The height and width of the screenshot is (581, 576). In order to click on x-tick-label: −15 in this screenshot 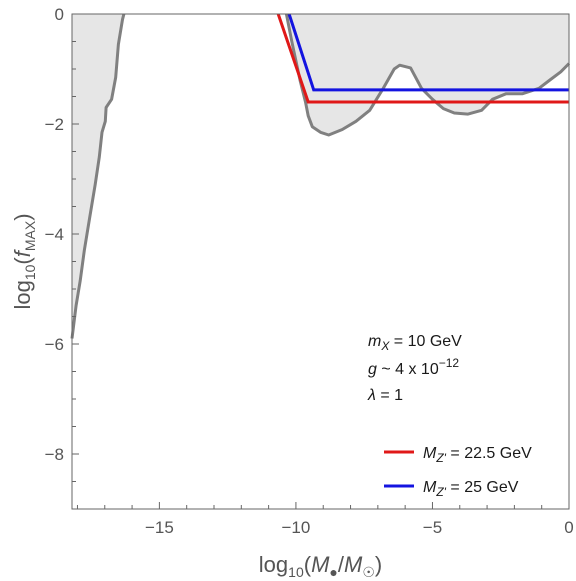, I will do `click(159, 527)`.